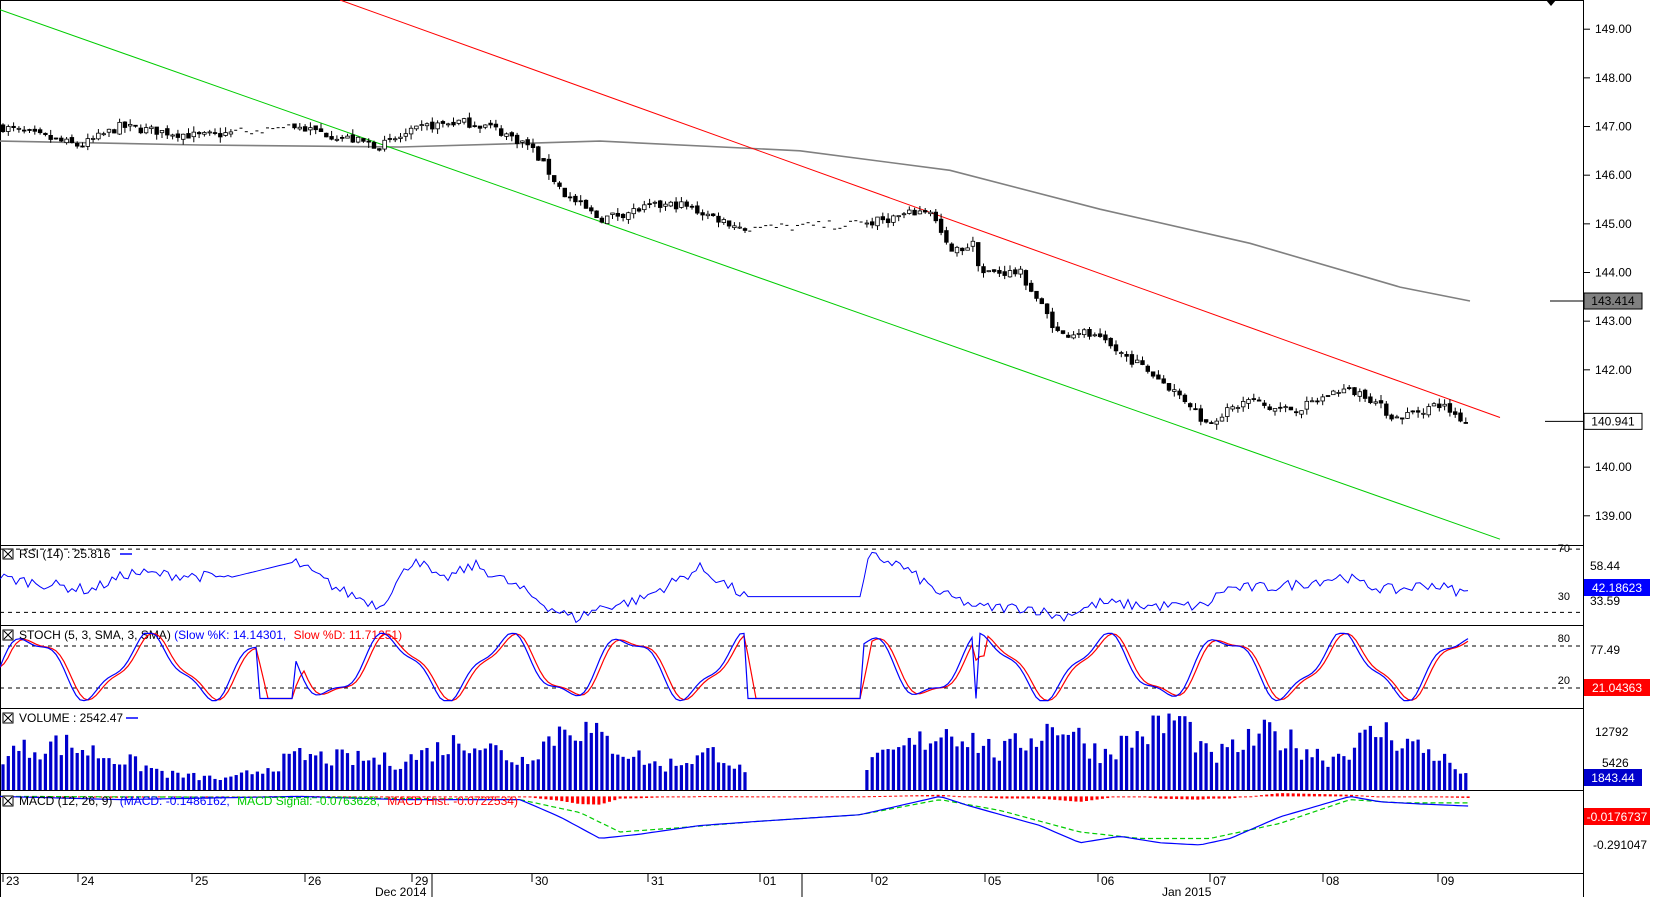 Image resolution: width=1655 pixels, height=897 pixels. I want to click on stoch-toggle-icon, so click(8, 635).